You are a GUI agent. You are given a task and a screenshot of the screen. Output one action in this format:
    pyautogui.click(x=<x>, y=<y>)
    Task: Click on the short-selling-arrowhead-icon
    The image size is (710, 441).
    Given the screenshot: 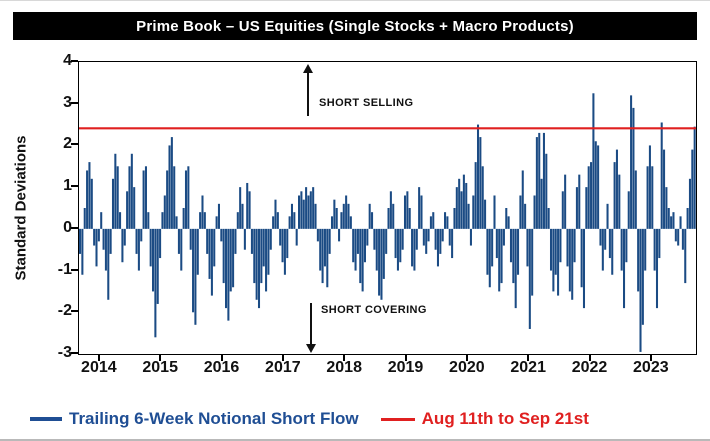 What is the action you would take?
    pyautogui.click(x=308, y=68)
    